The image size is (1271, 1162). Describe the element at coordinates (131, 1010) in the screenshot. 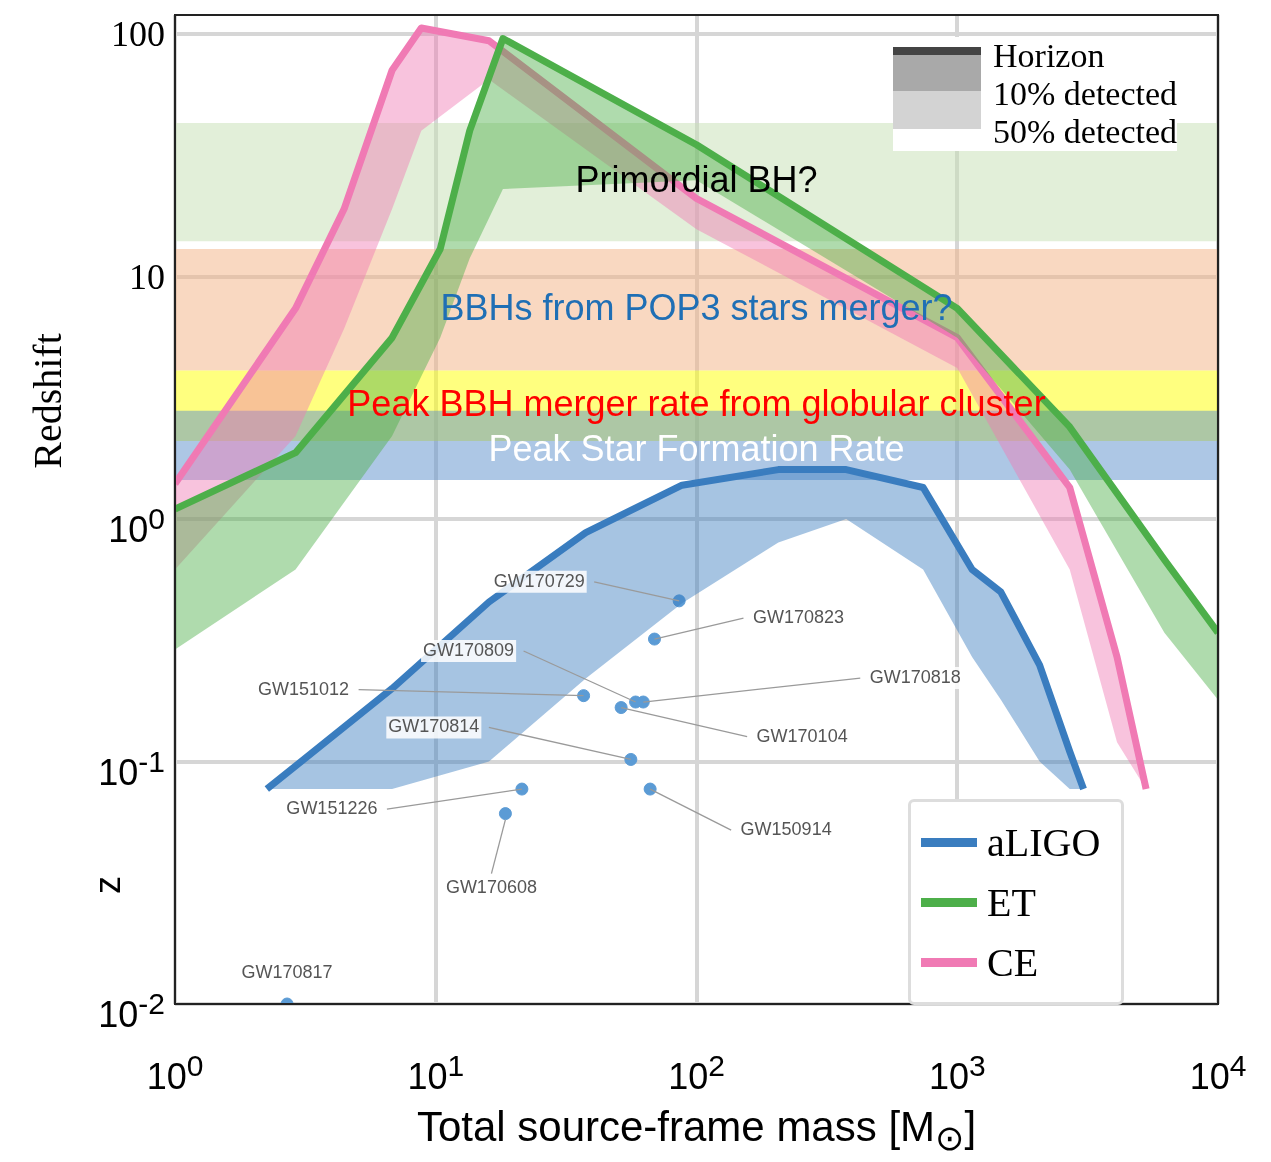

I see `y-tick-label: 10$^{-2}$` at that location.